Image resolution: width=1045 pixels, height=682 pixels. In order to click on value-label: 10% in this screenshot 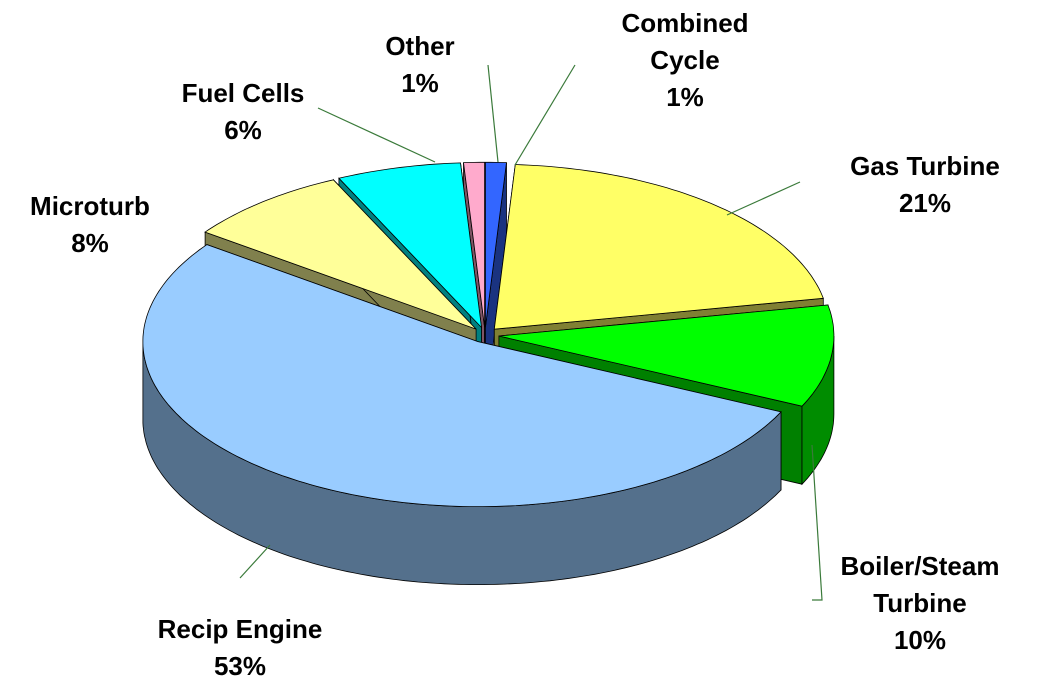, I will do `click(920, 640)`.